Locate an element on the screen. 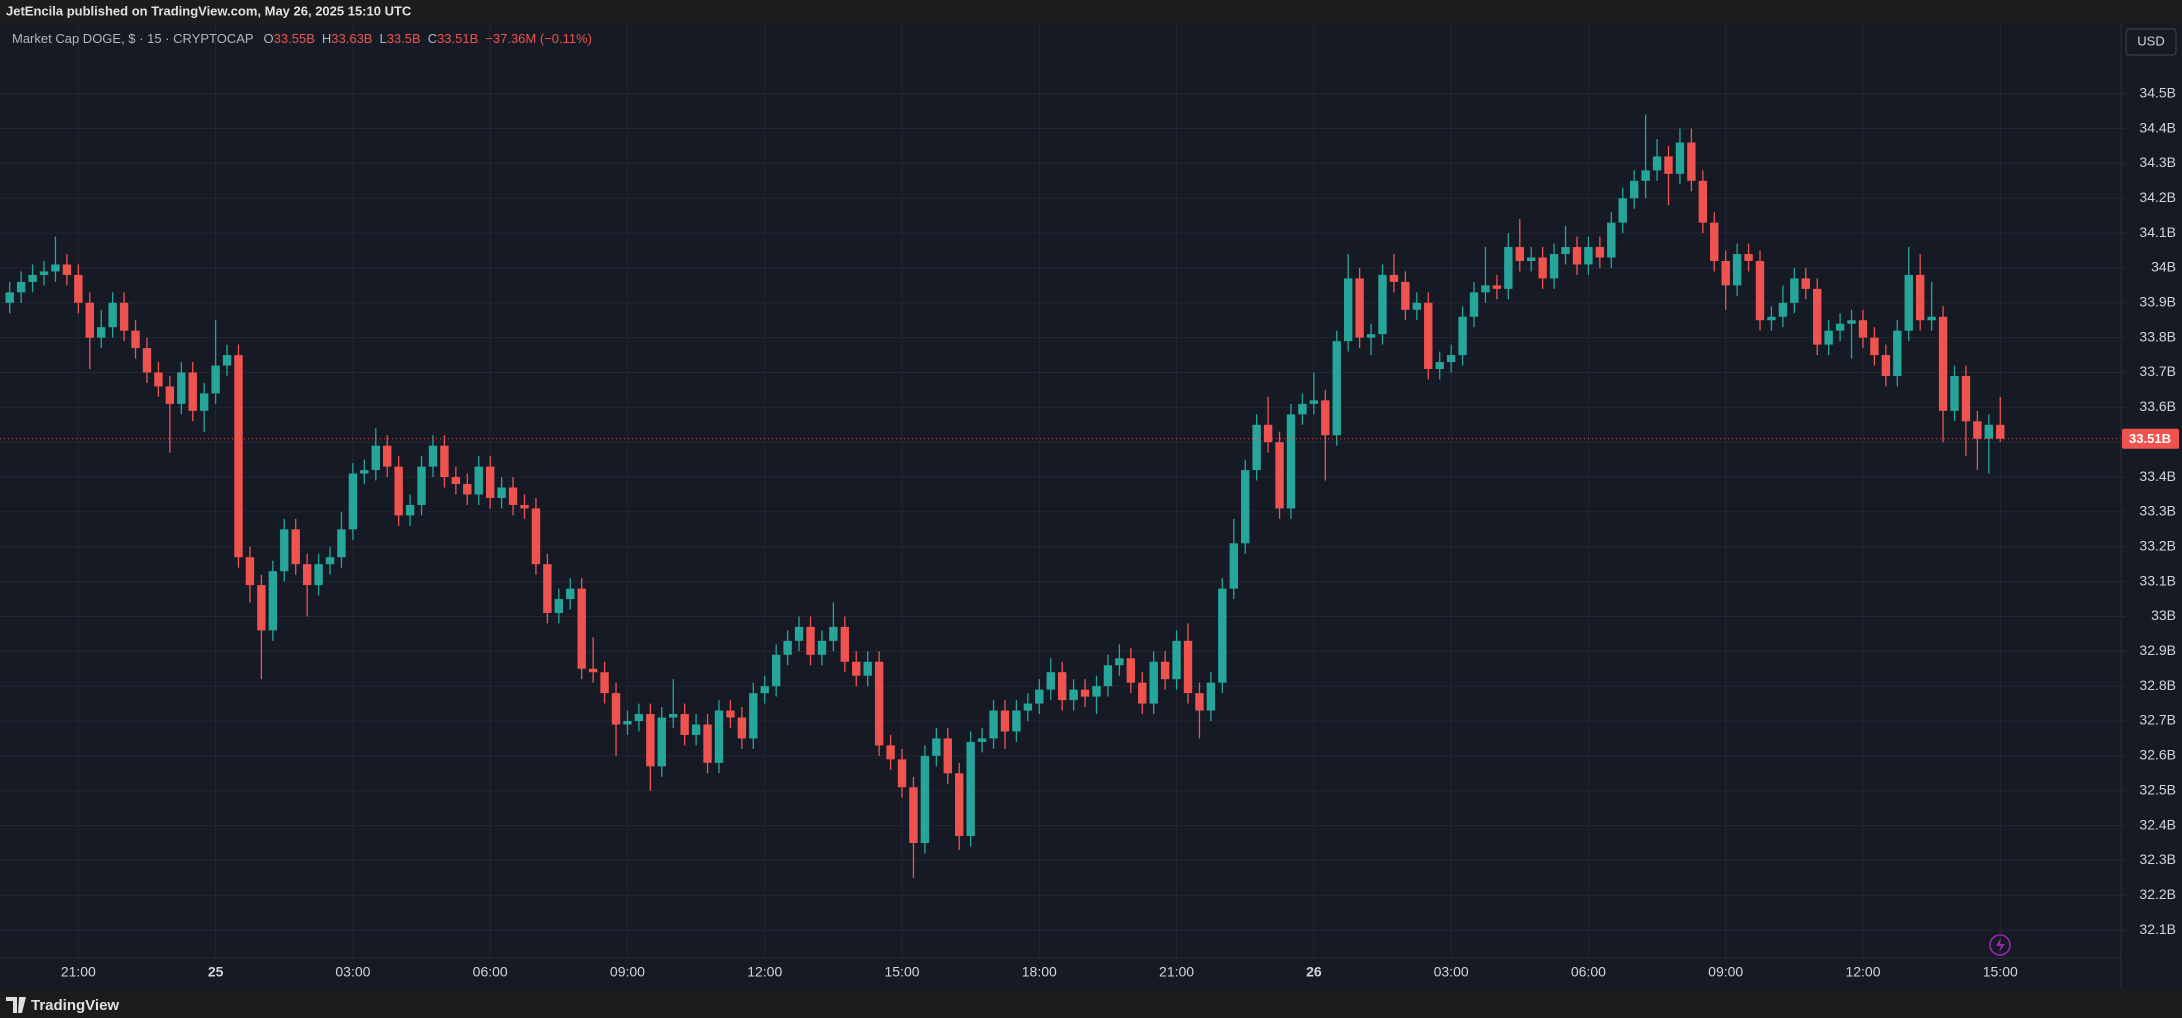 Image resolution: width=2182 pixels, height=1018 pixels. alert-bolt is located at coordinates (2000, 945).